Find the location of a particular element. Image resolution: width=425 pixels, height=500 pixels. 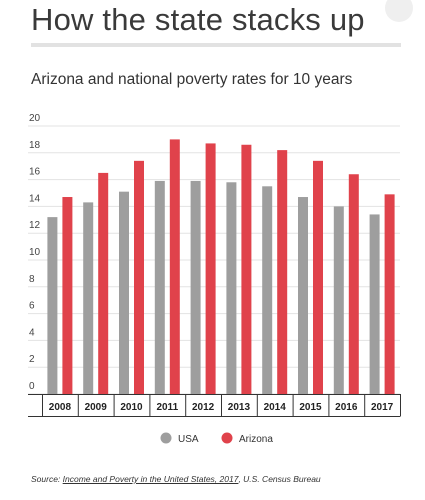

bar-arizona-2010 is located at coordinates (139, 277).